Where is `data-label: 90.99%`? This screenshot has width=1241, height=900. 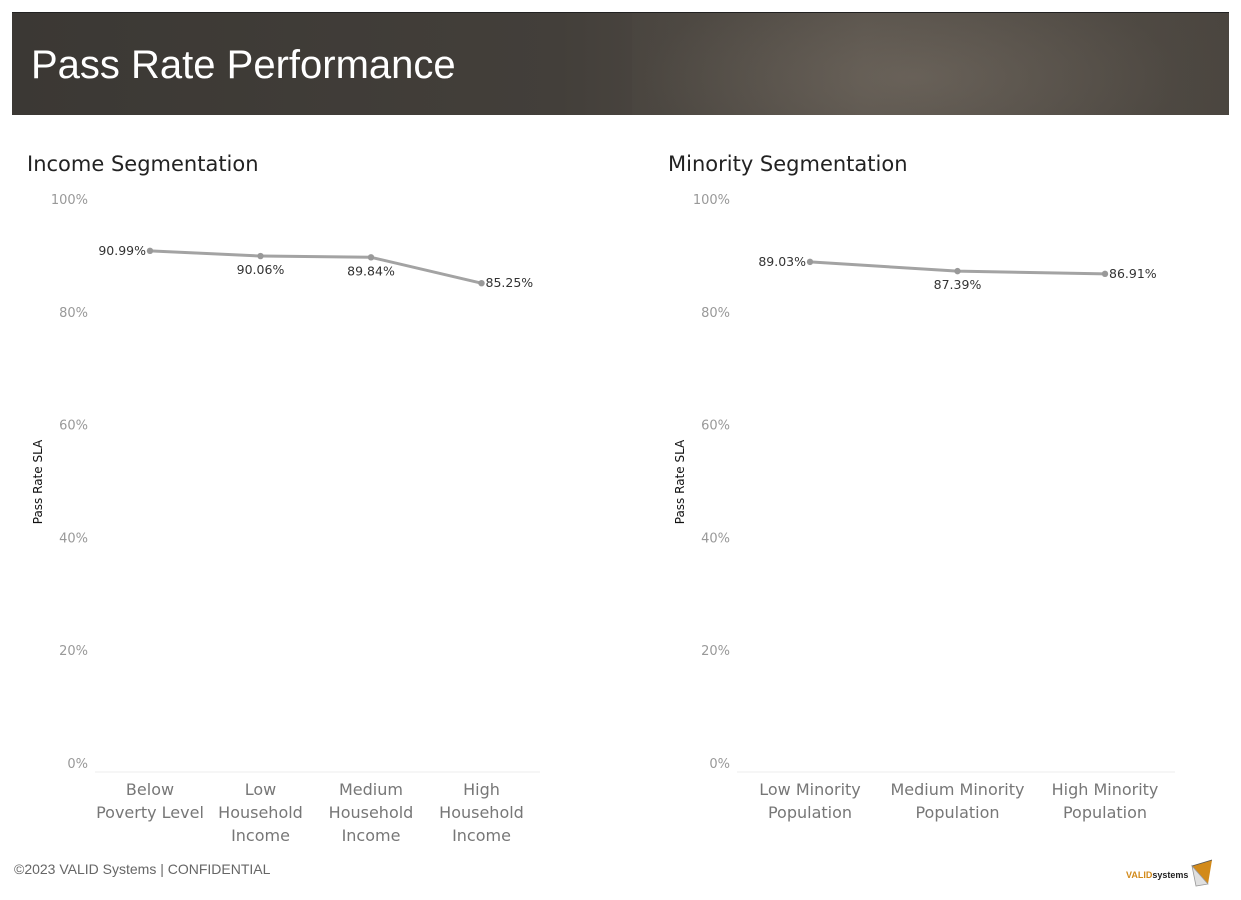
data-label: 90.99% is located at coordinates (122, 250).